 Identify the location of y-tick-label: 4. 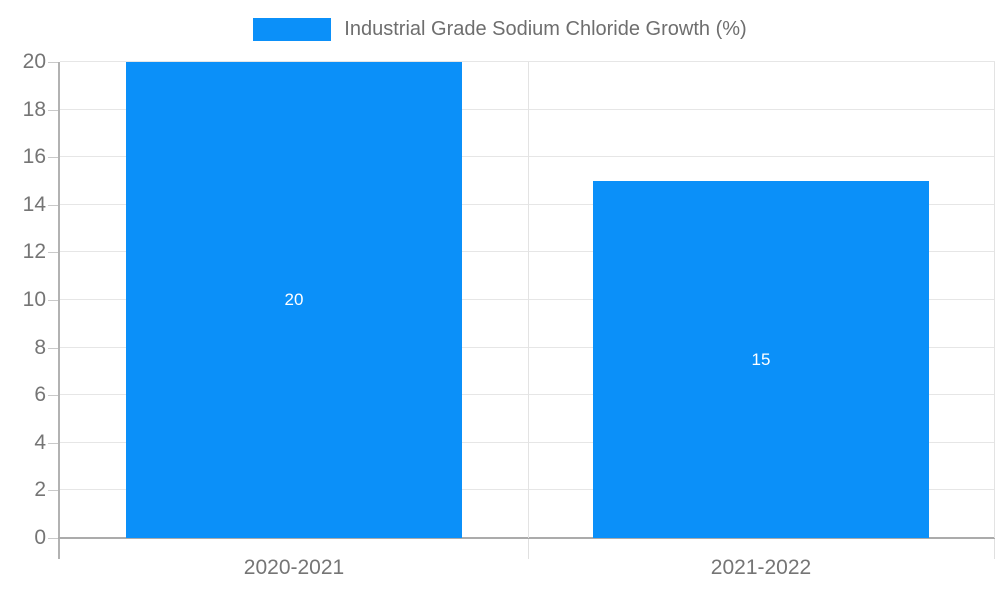
(40, 442).